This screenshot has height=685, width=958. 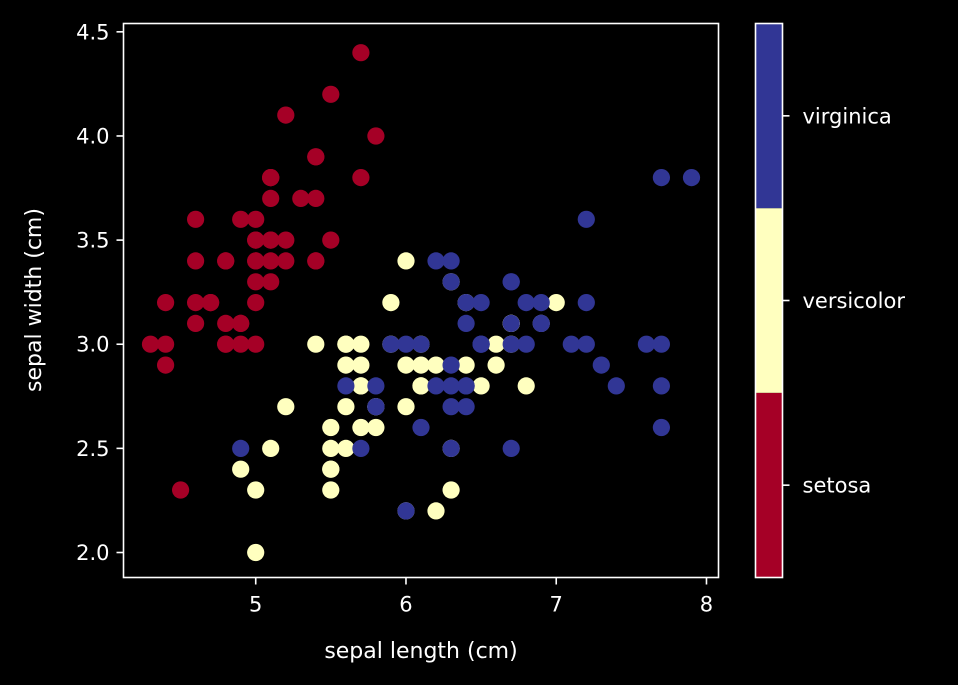 I want to click on x-axis-ticks: 5 6 7 8, so click(x=481, y=597).